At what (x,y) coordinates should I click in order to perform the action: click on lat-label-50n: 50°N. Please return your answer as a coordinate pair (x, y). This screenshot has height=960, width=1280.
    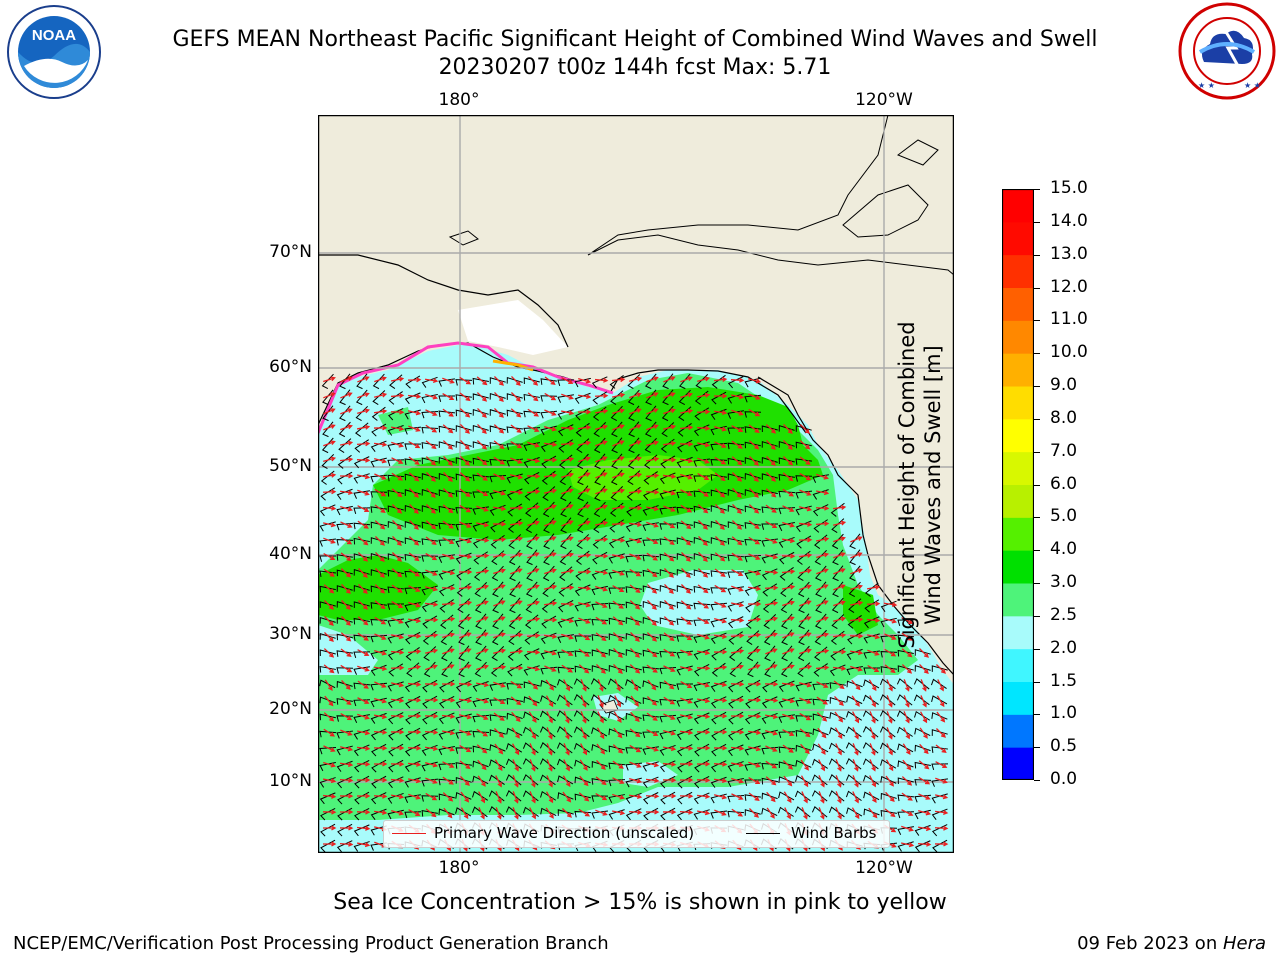
    Looking at the image, I should click on (290, 466).